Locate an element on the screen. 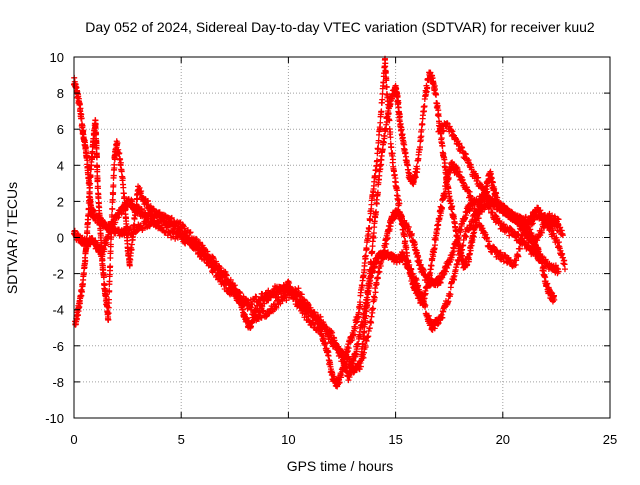 This screenshot has height=485, width=640. series-trace-e is located at coordinates (498, 198).